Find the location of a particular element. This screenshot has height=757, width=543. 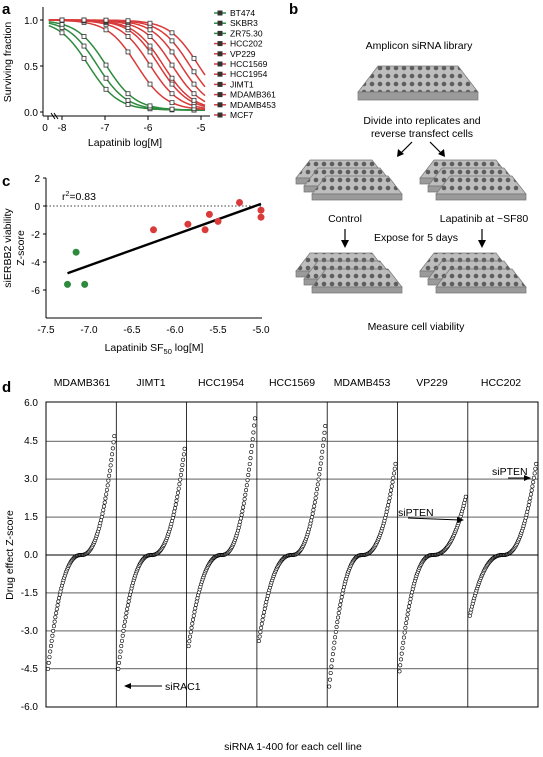

strip-vp229 is located at coordinates (432, 584).